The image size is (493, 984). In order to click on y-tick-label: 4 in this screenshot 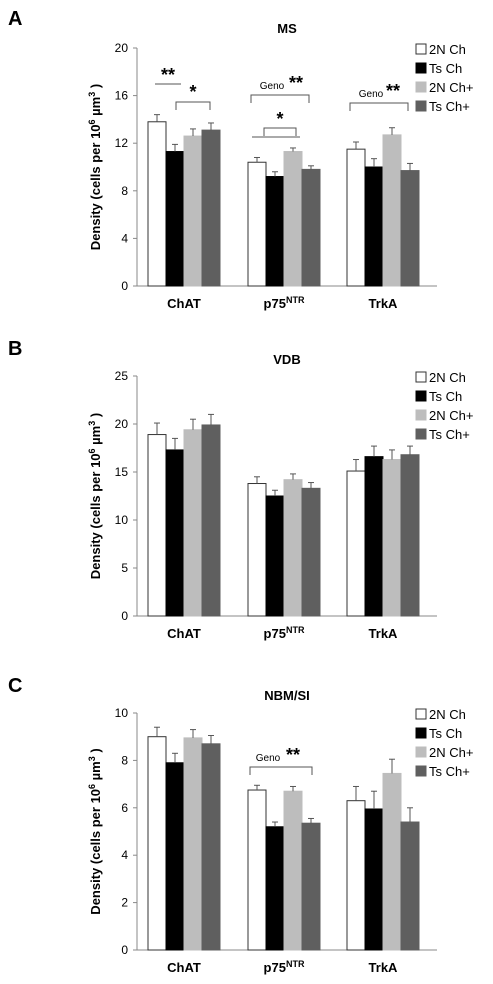, I will do `click(124, 855)`.